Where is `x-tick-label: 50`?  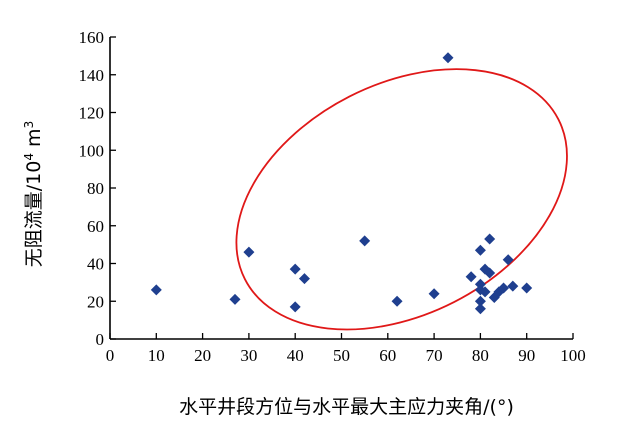
x-tick-label: 50 is located at coordinates (341, 355).